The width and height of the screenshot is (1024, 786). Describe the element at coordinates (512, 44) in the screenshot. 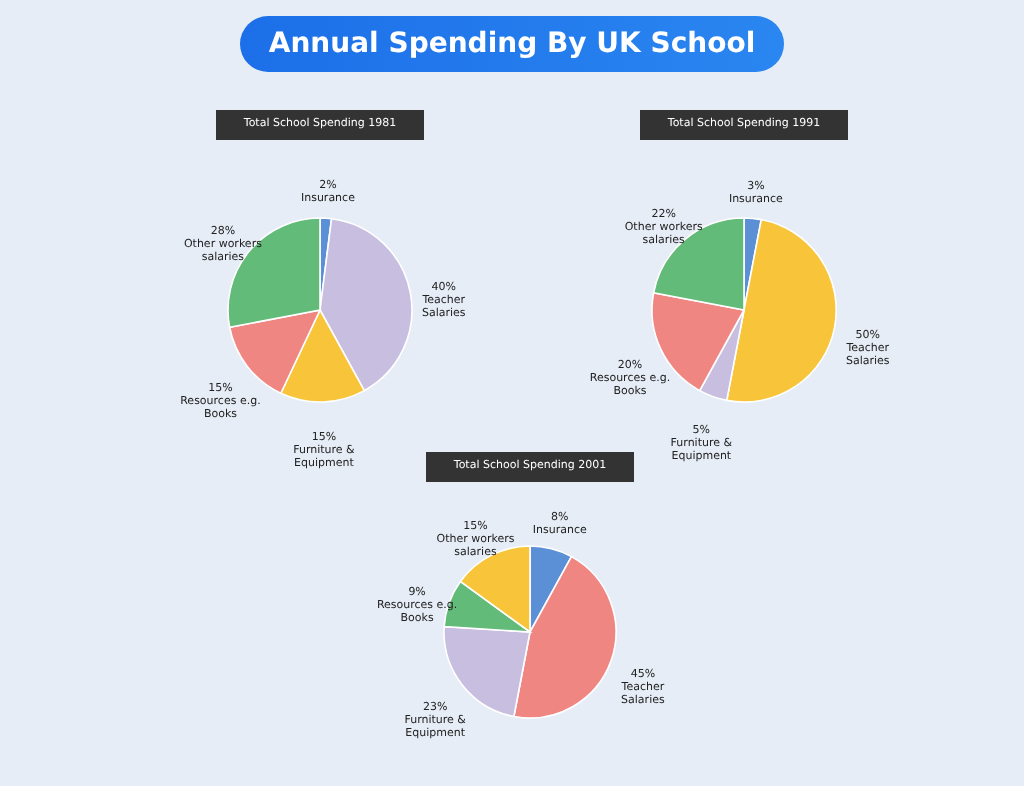

I see `chart-title: Annual Spending By UK School` at that location.